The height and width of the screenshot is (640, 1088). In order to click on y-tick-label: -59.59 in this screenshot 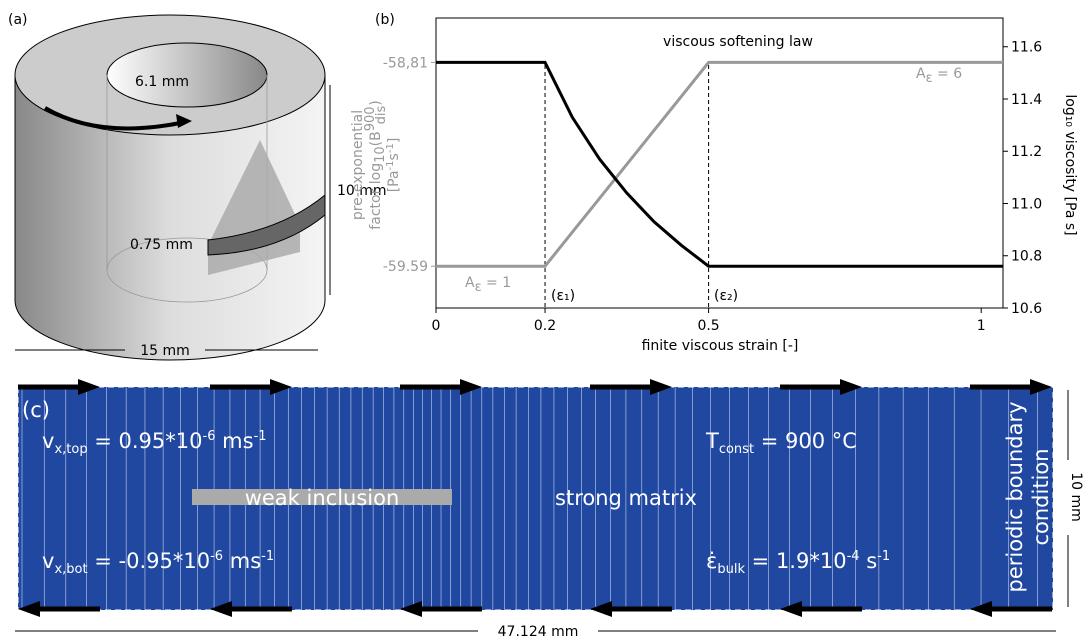, I will do `click(405, 267)`.